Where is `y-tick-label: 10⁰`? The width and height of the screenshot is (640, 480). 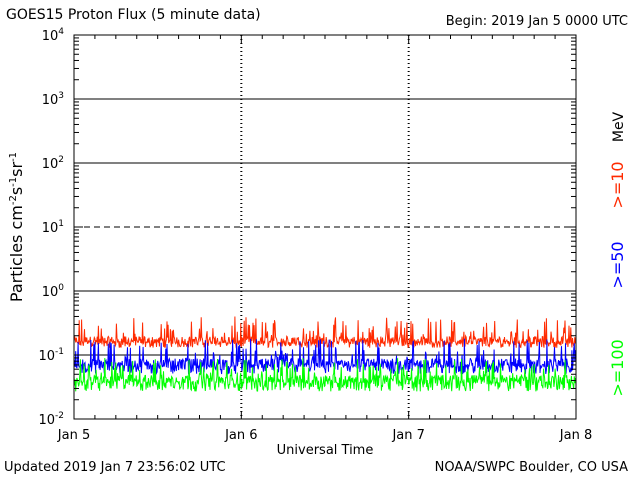 y-tick-label: 10⁰ is located at coordinates (53, 291).